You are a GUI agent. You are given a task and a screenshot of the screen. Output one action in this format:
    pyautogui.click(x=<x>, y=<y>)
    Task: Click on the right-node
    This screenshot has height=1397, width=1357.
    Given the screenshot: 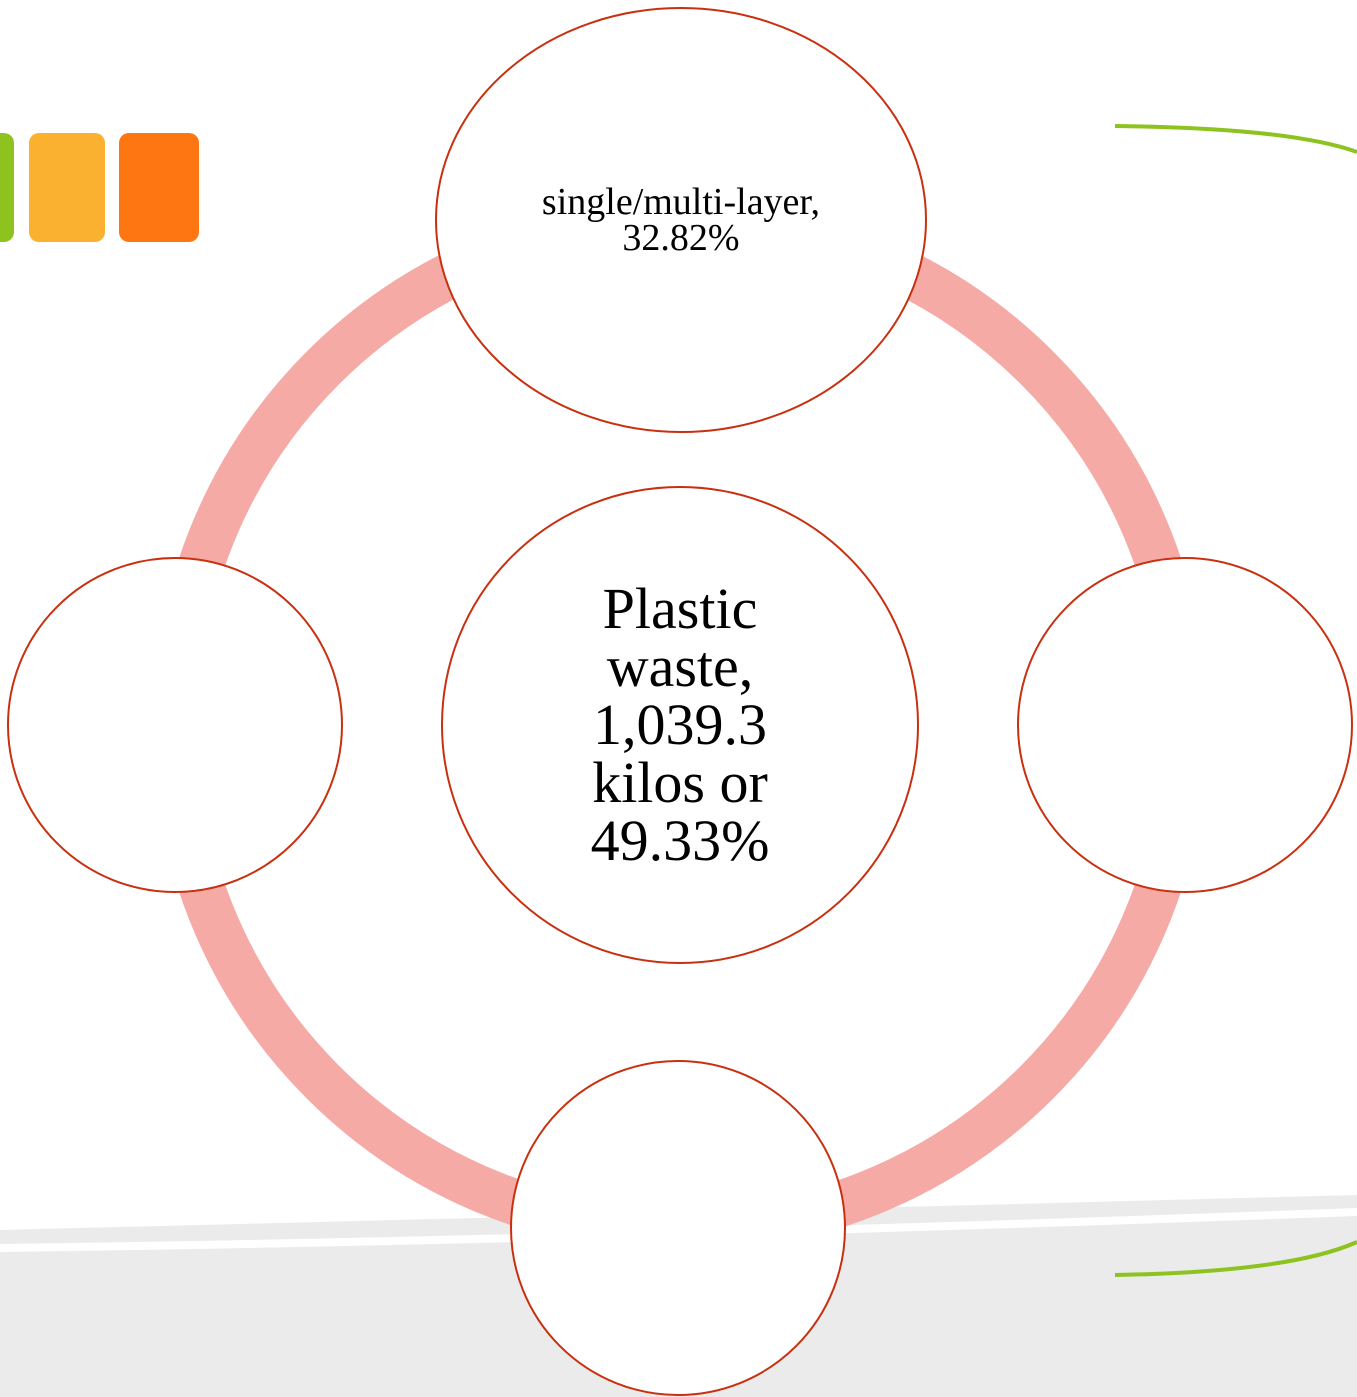 What is the action you would take?
    pyautogui.click(x=1185, y=725)
    